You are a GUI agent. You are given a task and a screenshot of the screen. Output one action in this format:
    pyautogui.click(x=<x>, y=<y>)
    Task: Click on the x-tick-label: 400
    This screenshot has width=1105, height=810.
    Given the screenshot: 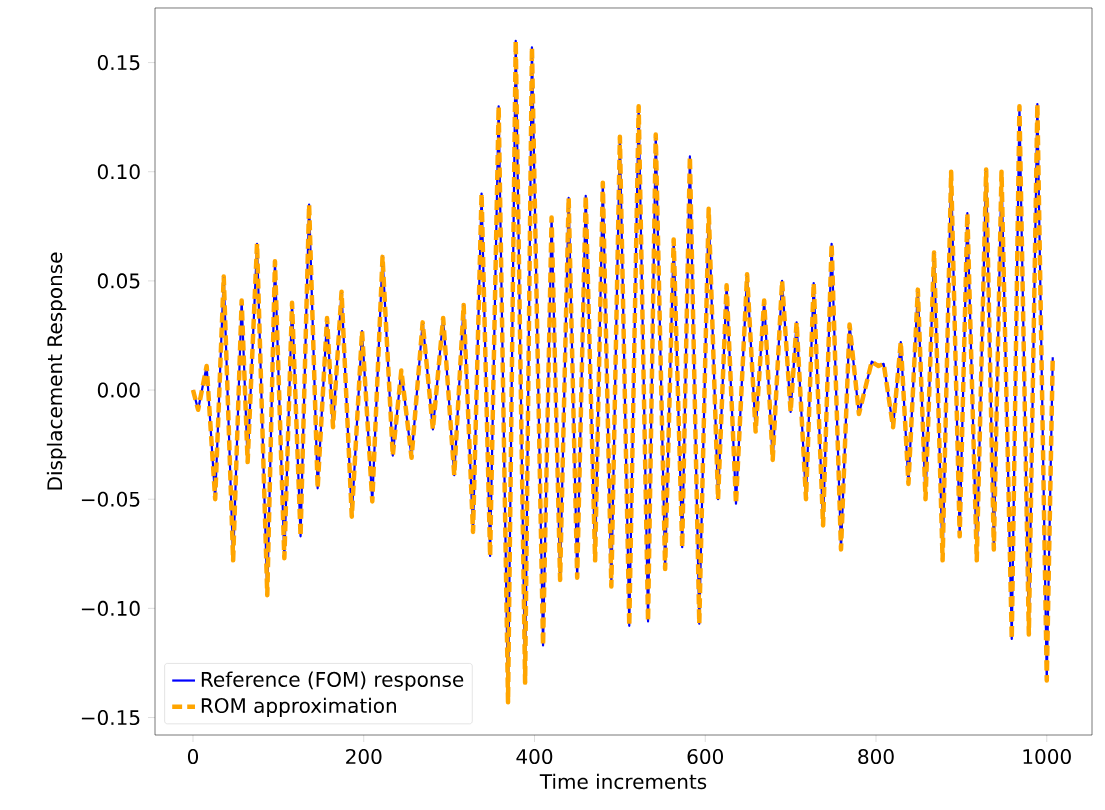 What is the action you would take?
    pyautogui.click(x=534, y=756)
    